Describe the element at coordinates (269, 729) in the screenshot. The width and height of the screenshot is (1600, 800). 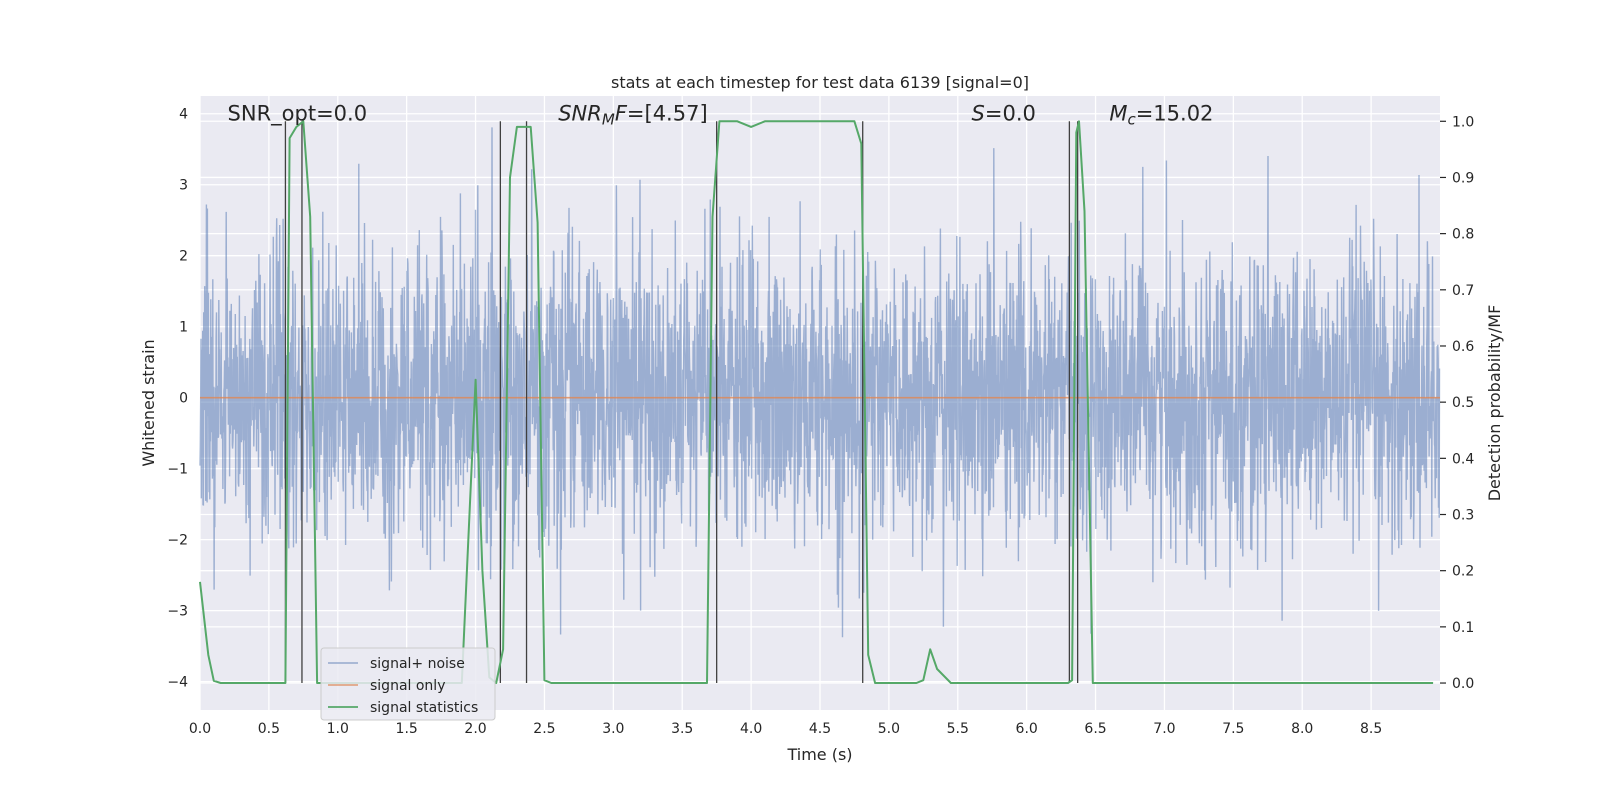
I see `x-tick-label: 0.5` at that location.